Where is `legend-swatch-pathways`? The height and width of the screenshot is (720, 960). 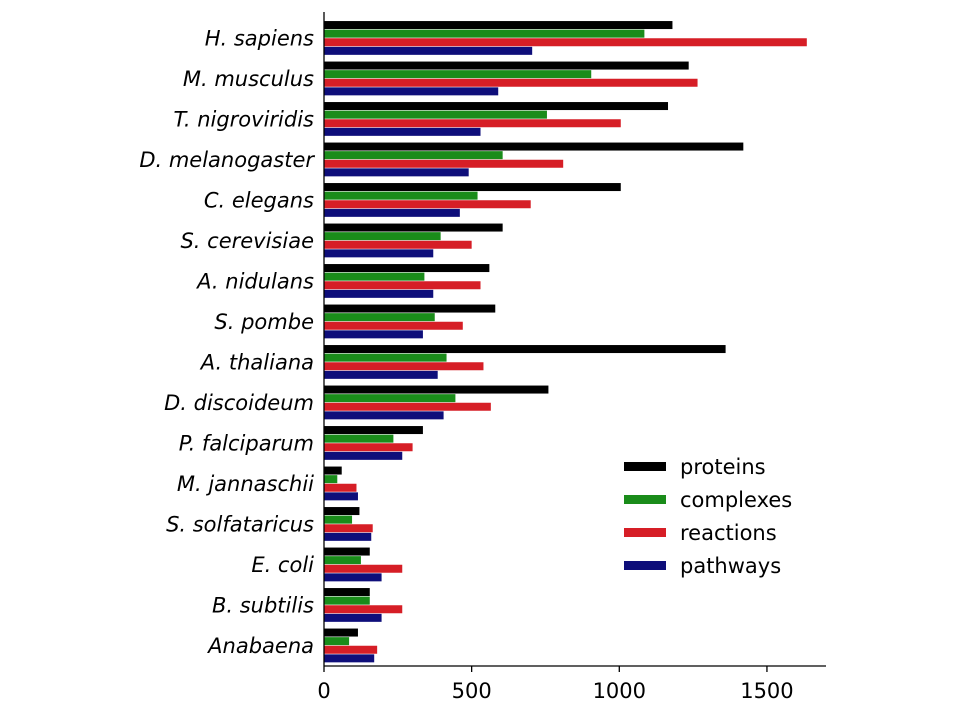
legend-swatch-pathways is located at coordinates (645, 565).